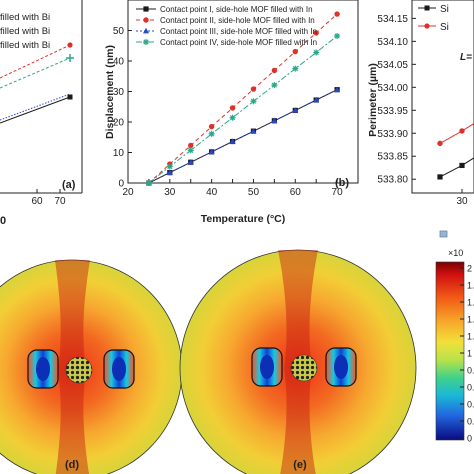  Describe the element at coordinates (119, 369) in the screenshot. I see `panel-d-right-hole` at that location.